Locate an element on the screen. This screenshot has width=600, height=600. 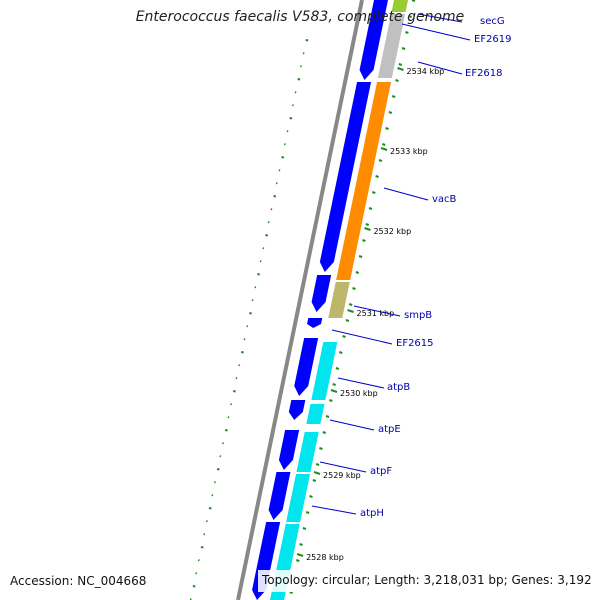
gene-label-ef2615: EF2615 is located at coordinates (415, 343).